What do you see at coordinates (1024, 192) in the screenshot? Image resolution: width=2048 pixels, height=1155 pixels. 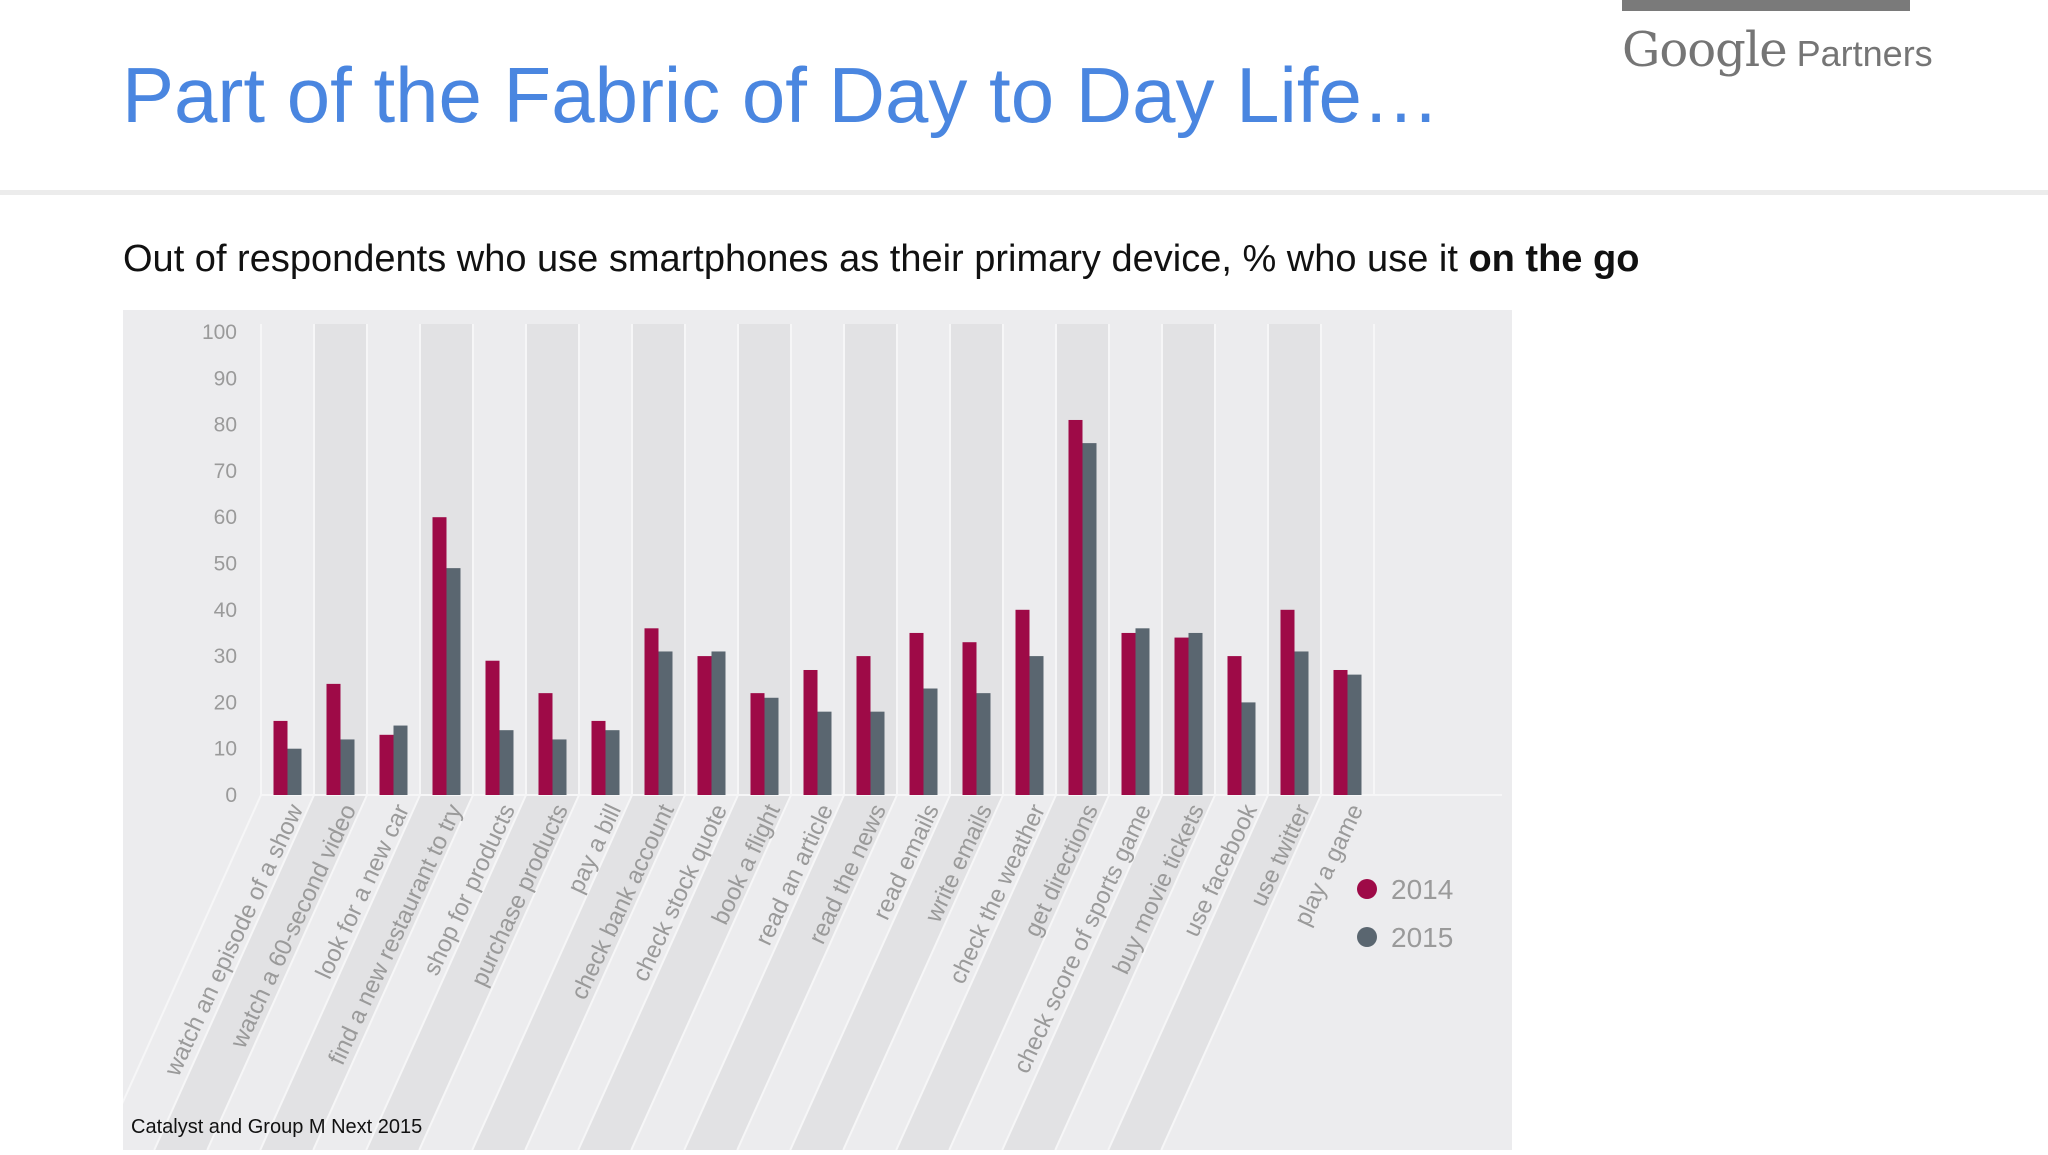 I see `header-divider` at bounding box center [1024, 192].